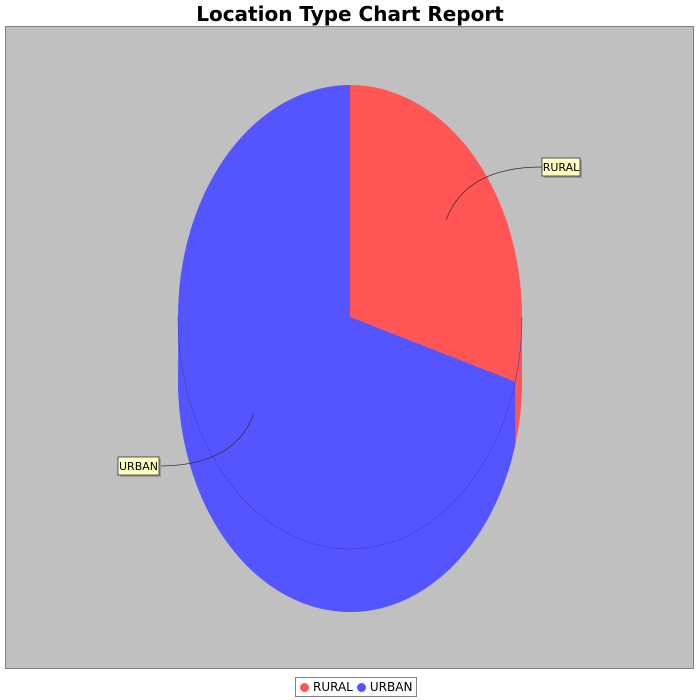  I want to click on pie-slice-rural, so click(436, 233).